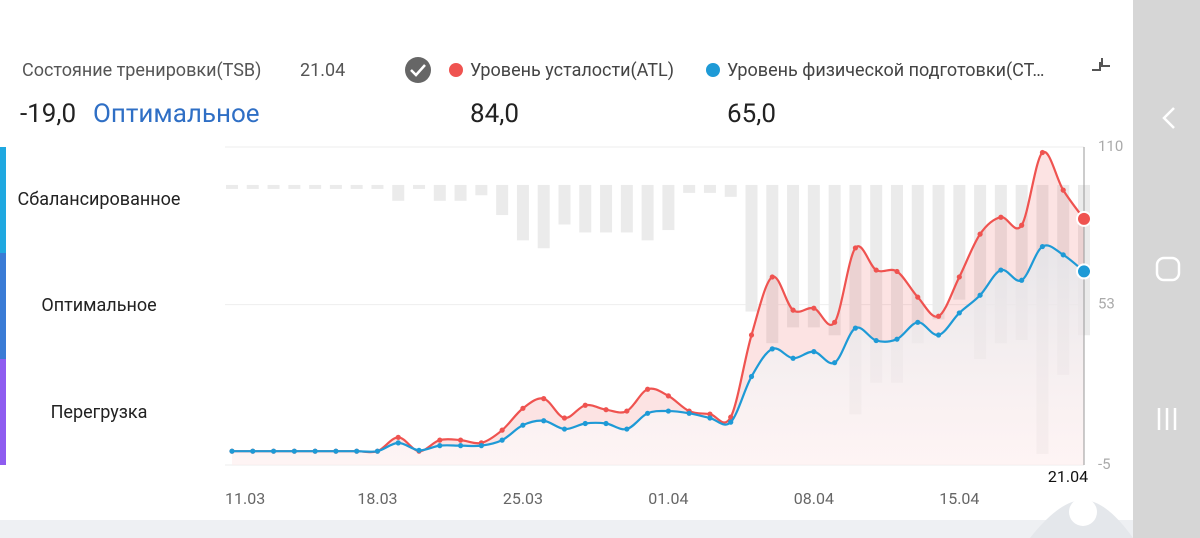  What do you see at coordinates (1168, 118) in the screenshot?
I see `nav-back` at bounding box center [1168, 118].